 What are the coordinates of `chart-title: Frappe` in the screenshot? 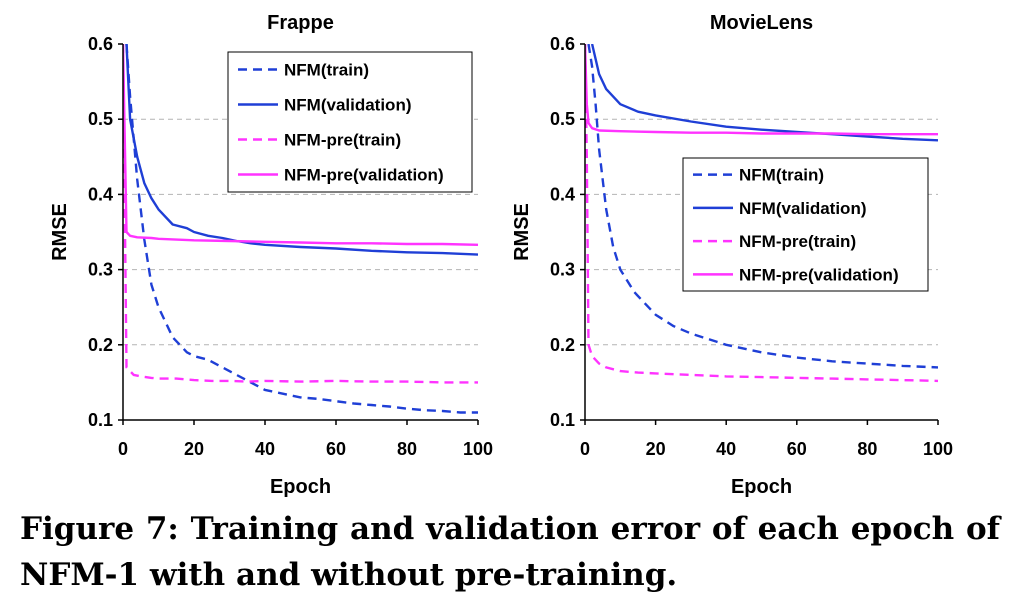 It's located at (300, 23).